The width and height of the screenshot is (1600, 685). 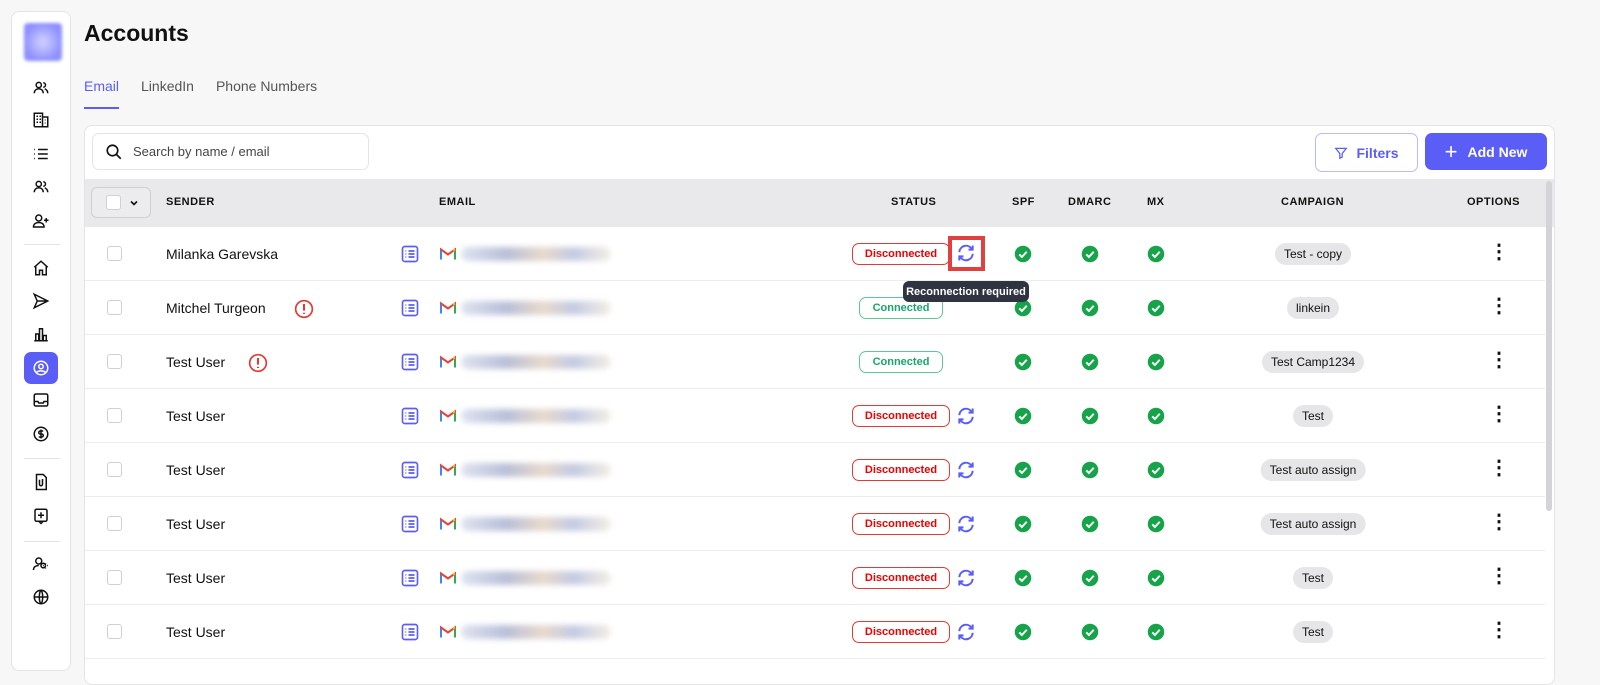 I want to click on campaign-tag: linkein, so click(x=1313, y=308).